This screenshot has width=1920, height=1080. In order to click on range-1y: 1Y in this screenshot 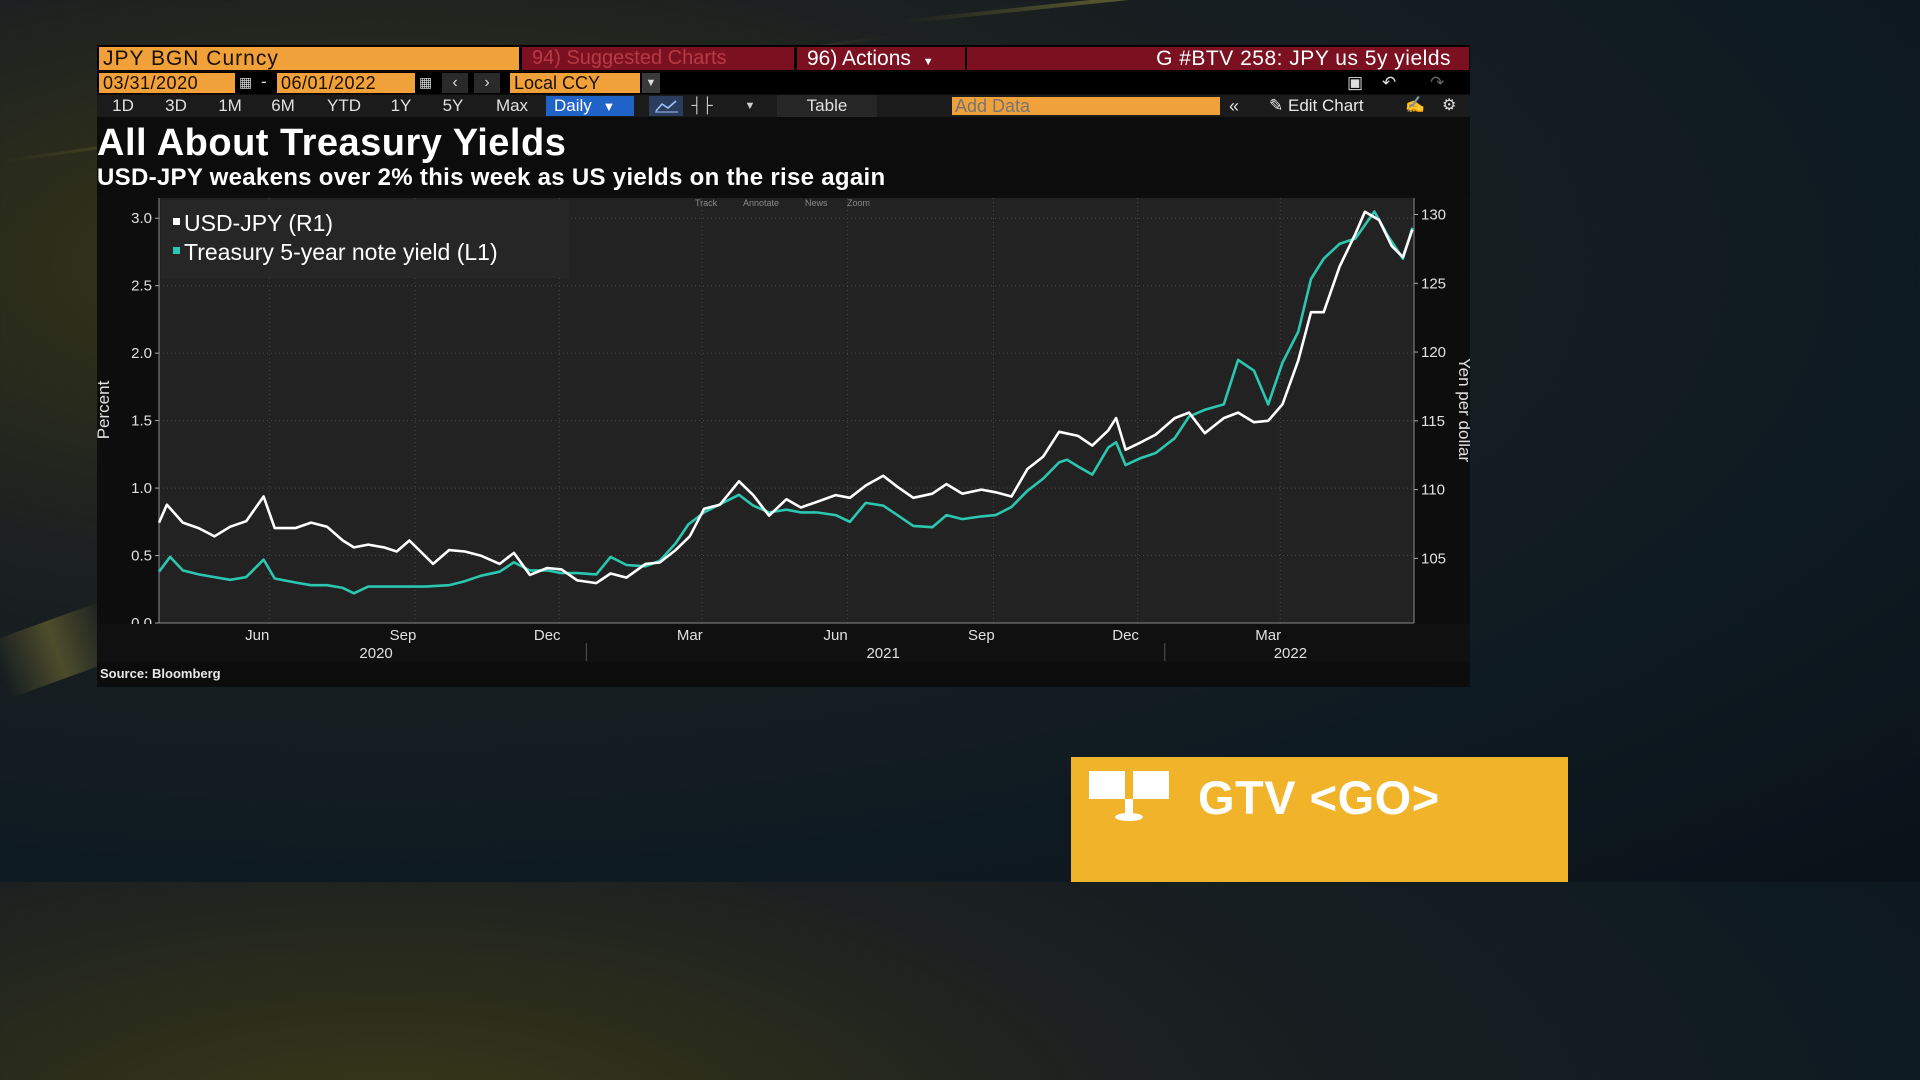, I will do `click(401, 105)`.